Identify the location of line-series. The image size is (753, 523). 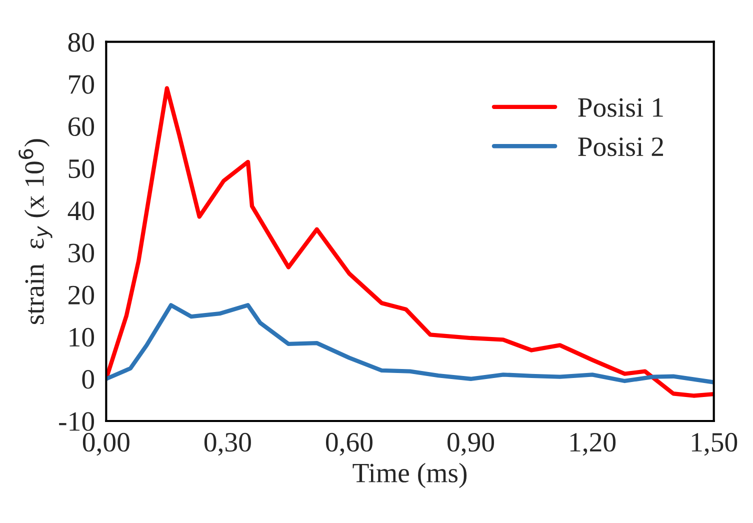
(410, 343).